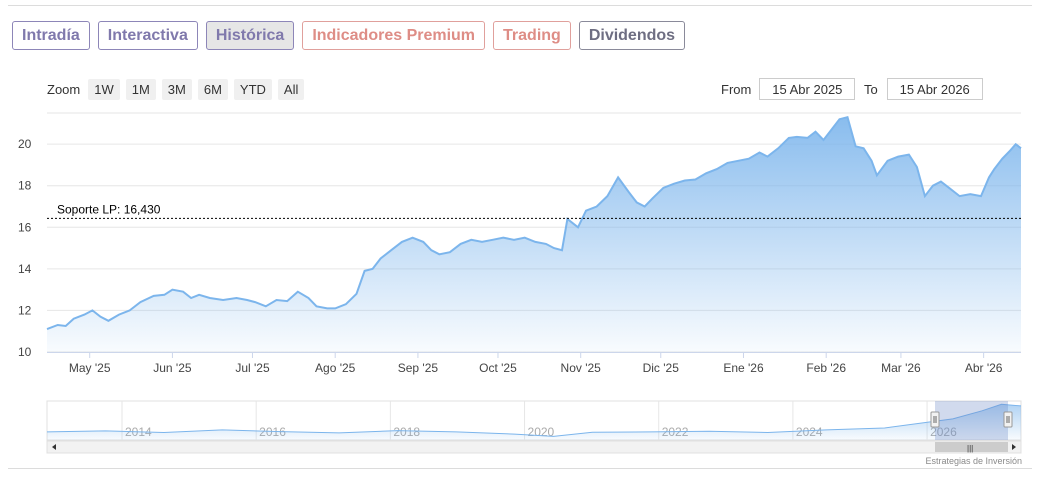  What do you see at coordinates (807, 89) in the screenshot?
I see `from-date-input: 15 Abr 2025` at bounding box center [807, 89].